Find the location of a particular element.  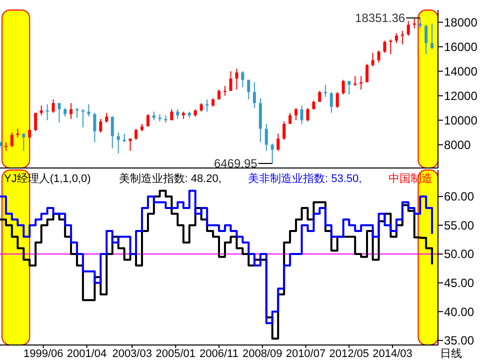

y-tick-label: 60.00 is located at coordinates (459, 197).